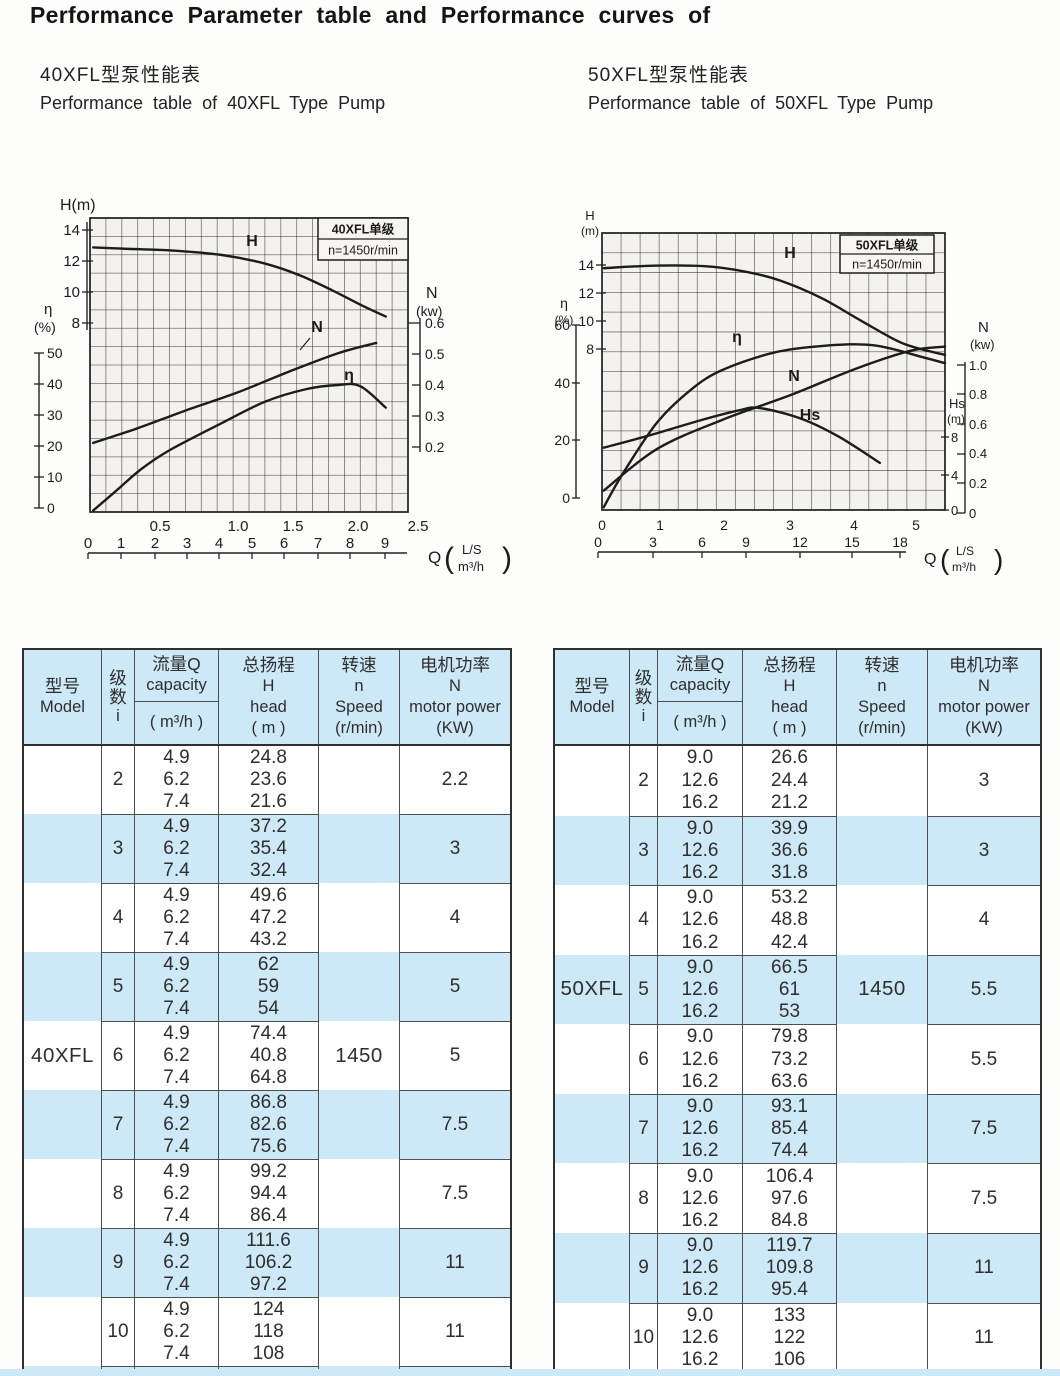 Image resolution: width=1060 pixels, height=1376 pixels. What do you see at coordinates (643, 1198) in the screenshot?
I see `stage-cell: 8` at bounding box center [643, 1198].